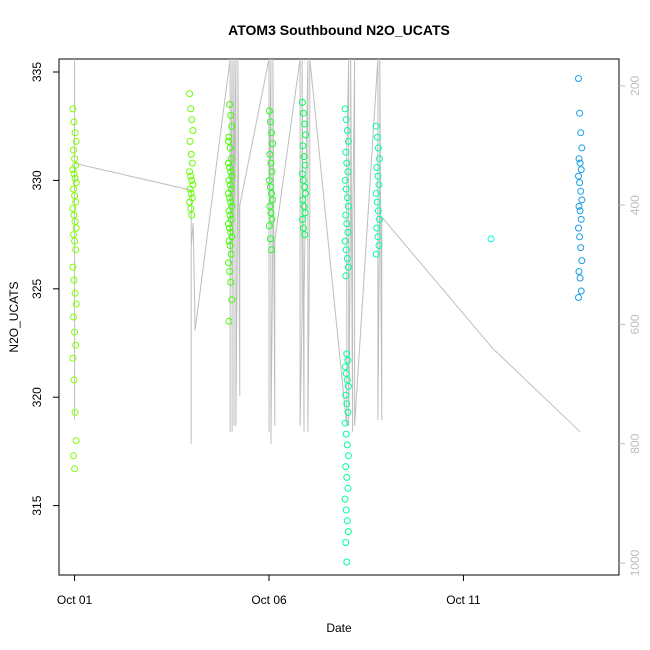 Image resolution: width=650 pixels, height=650 pixels. What do you see at coordinates (635, 562) in the screenshot?
I see `y2-tick-label: 1000` at bounding box center [635, 562].